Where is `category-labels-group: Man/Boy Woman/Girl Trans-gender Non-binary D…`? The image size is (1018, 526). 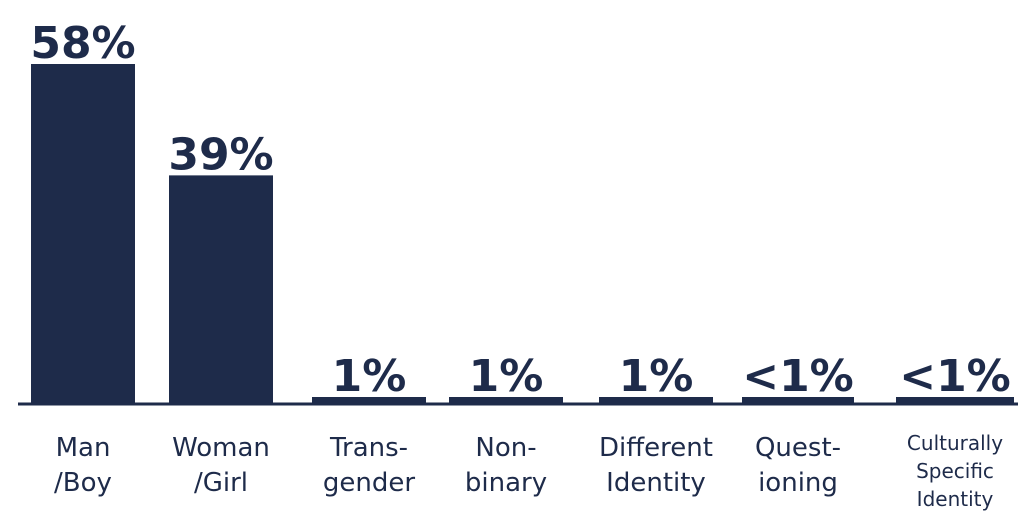 category-labels-group: Man/Boy Woman/Girl Trans-gender Non-binary D… is located at coordinates (528, 471).